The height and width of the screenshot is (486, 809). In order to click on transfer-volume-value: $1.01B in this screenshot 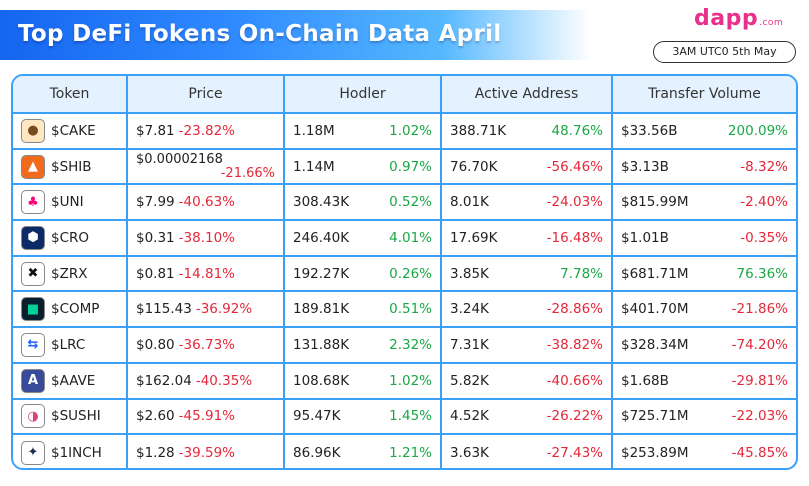, I will do `click(645, 237)`.